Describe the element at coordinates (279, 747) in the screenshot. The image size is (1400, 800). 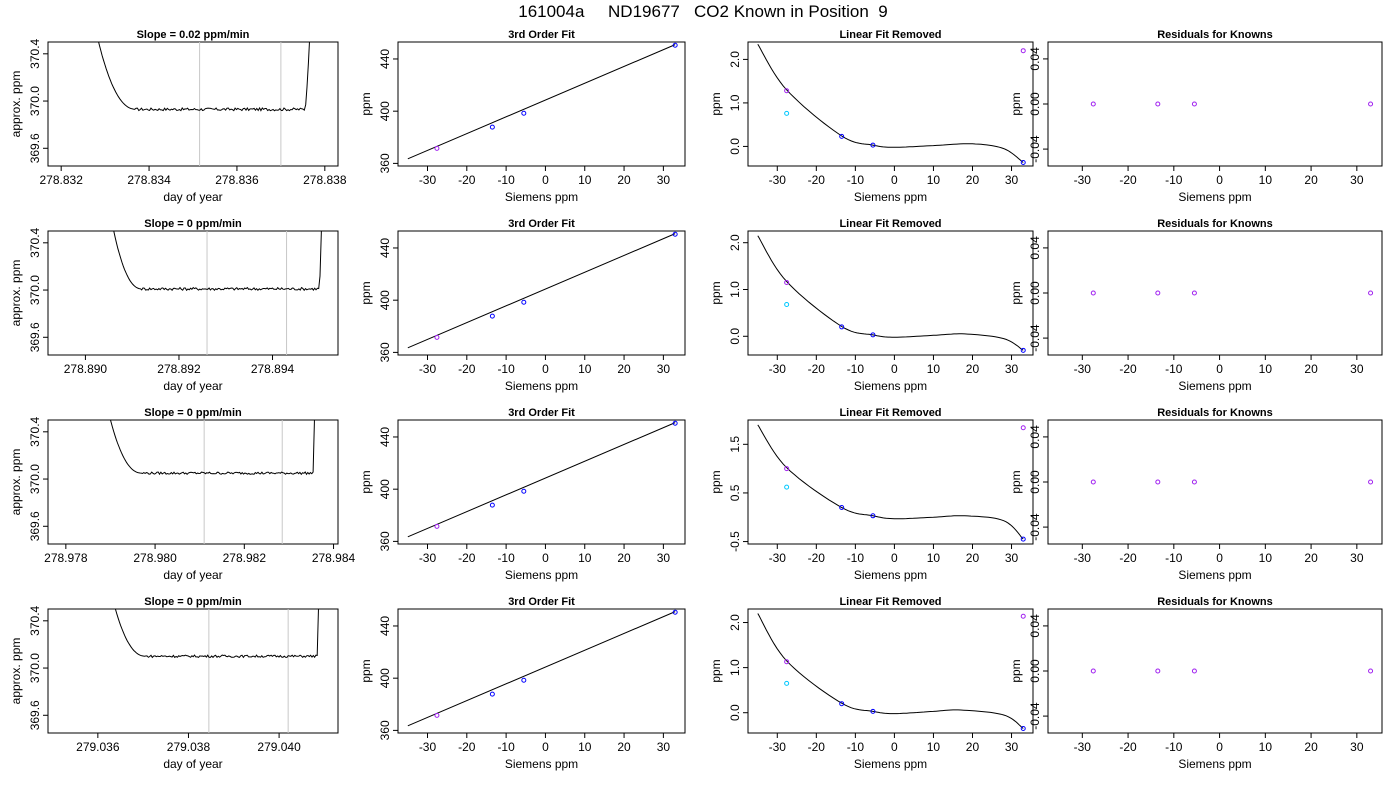
I see `x-tick-label: 279.040` at that location.